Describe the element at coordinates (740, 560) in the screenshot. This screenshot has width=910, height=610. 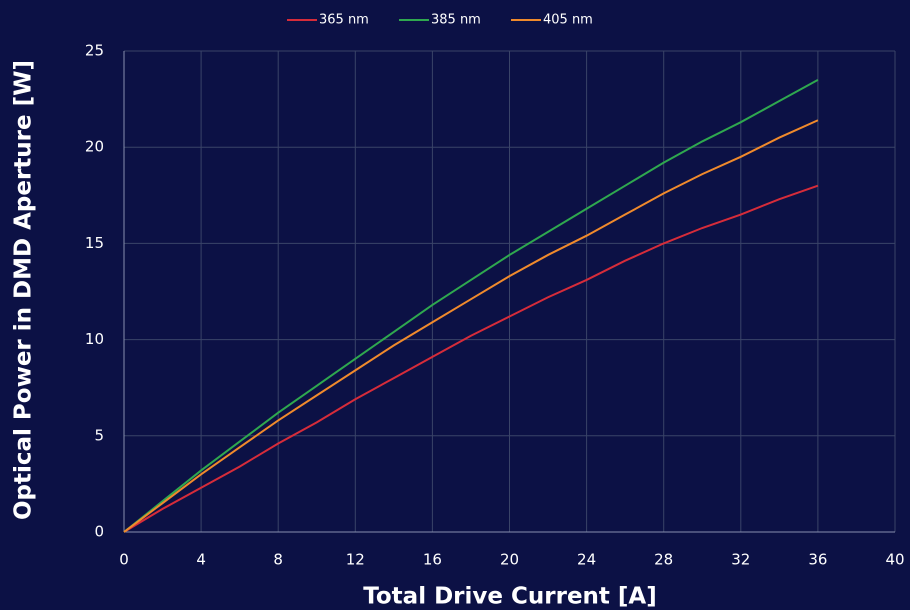
I see `x-tick-label: 32` at that location.